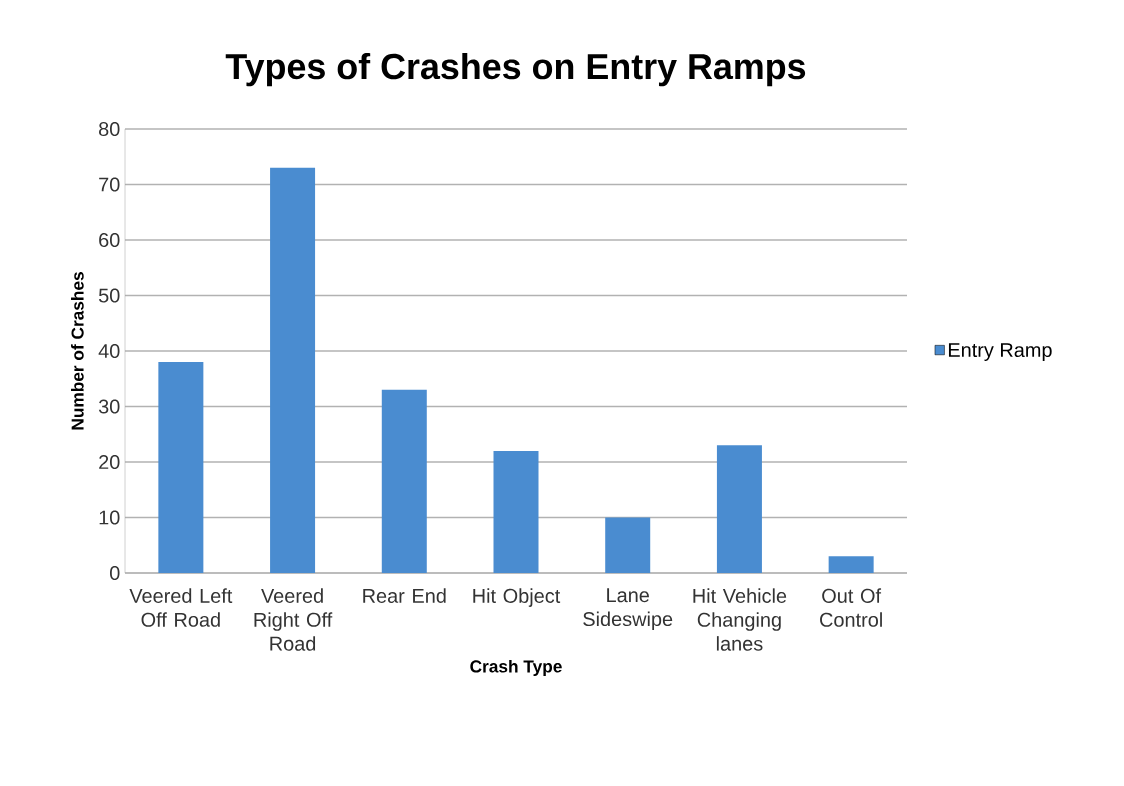  Describe the element at coordinates (77, 351) in the screenshot. I see `y-axis-title: Number of Crashes` at that location.